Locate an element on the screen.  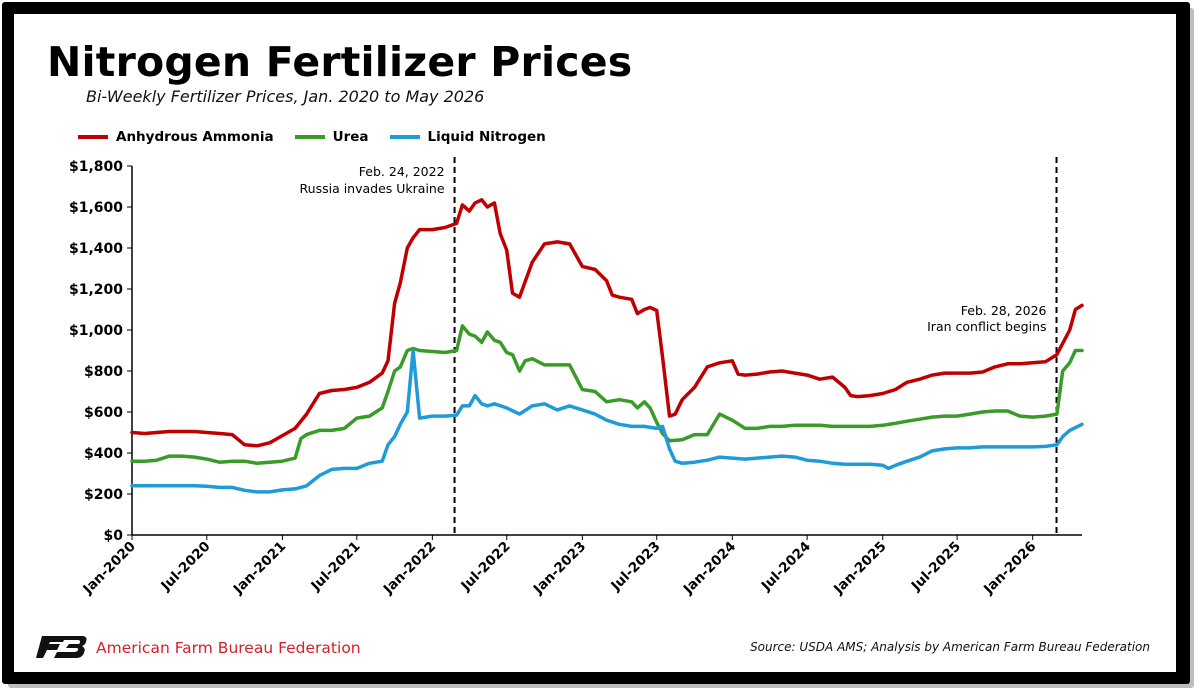
x-tick-label: Jan-2025 is located at coordinates (859, 568).